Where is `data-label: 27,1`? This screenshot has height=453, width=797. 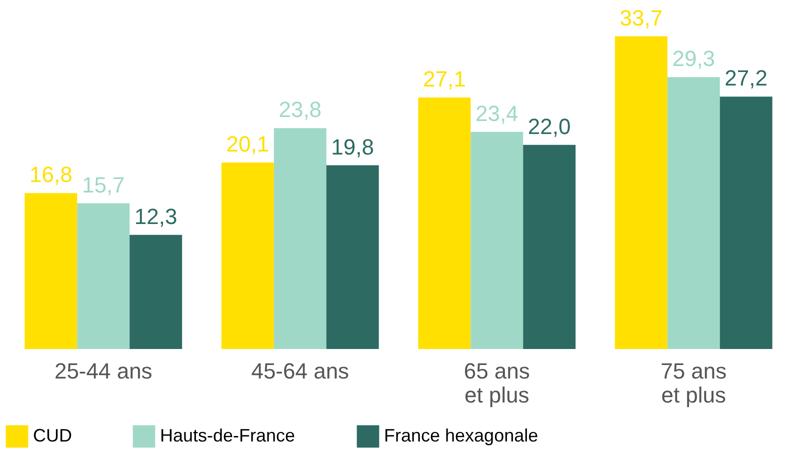 data-label: 27,1 is located at coordinates (444, 79).